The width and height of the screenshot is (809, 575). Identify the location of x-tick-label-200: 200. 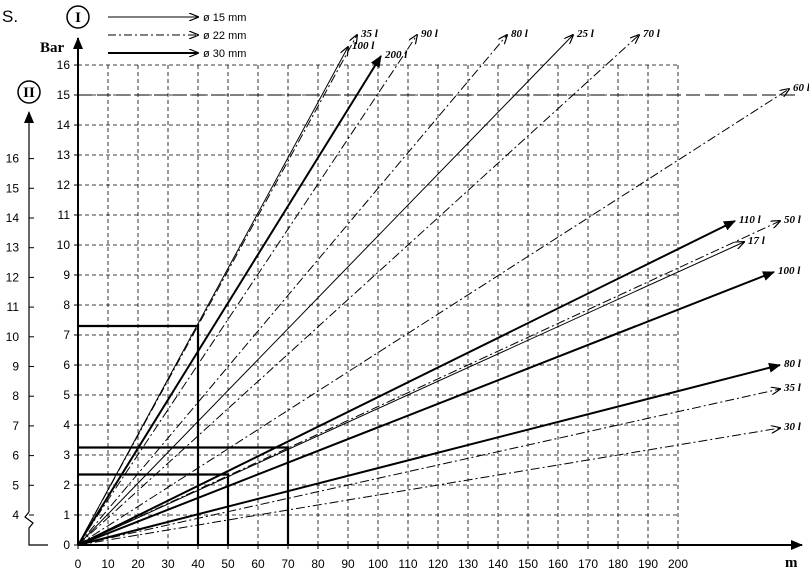
(678, 564).